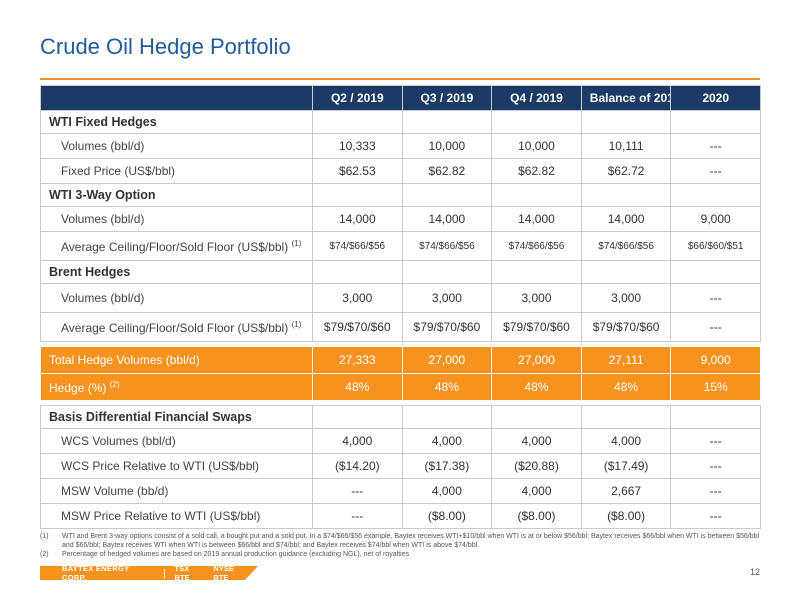 This screenshot has width=800, height=600. I want to click on section-header-row: WTI Fixed Hedges, so click(400, 122).